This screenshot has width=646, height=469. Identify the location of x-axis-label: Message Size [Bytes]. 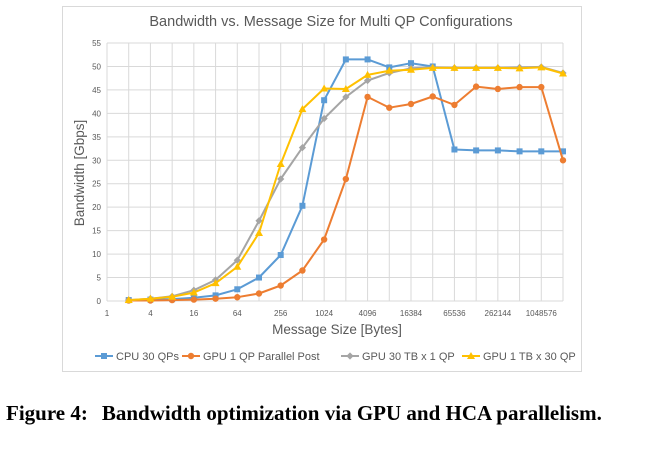
(337, 329).